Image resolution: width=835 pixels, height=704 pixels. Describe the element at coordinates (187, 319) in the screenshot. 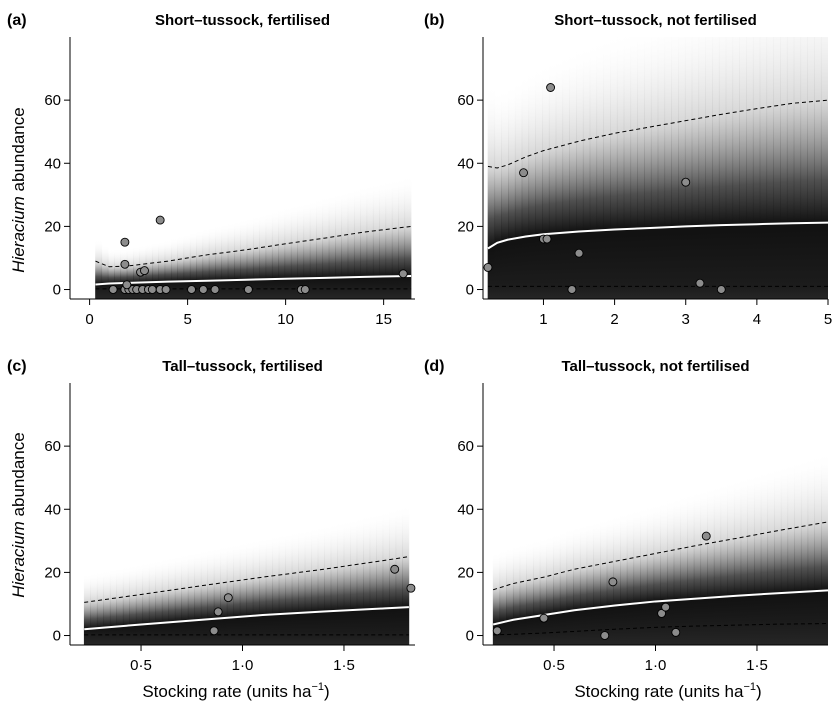

I see `x-tick-label: 5` at that location.